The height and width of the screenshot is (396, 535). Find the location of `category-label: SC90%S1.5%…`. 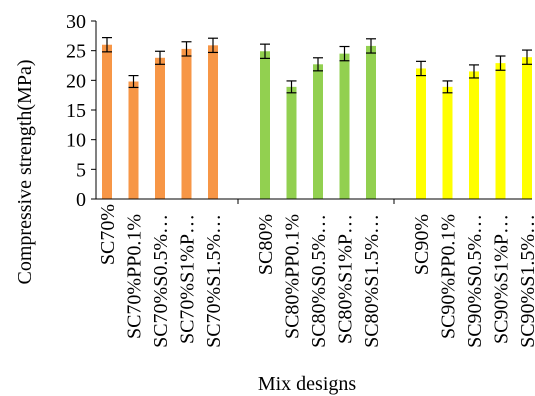

category-label: SC90%S1.5%… is located at coordinates (526, 281).